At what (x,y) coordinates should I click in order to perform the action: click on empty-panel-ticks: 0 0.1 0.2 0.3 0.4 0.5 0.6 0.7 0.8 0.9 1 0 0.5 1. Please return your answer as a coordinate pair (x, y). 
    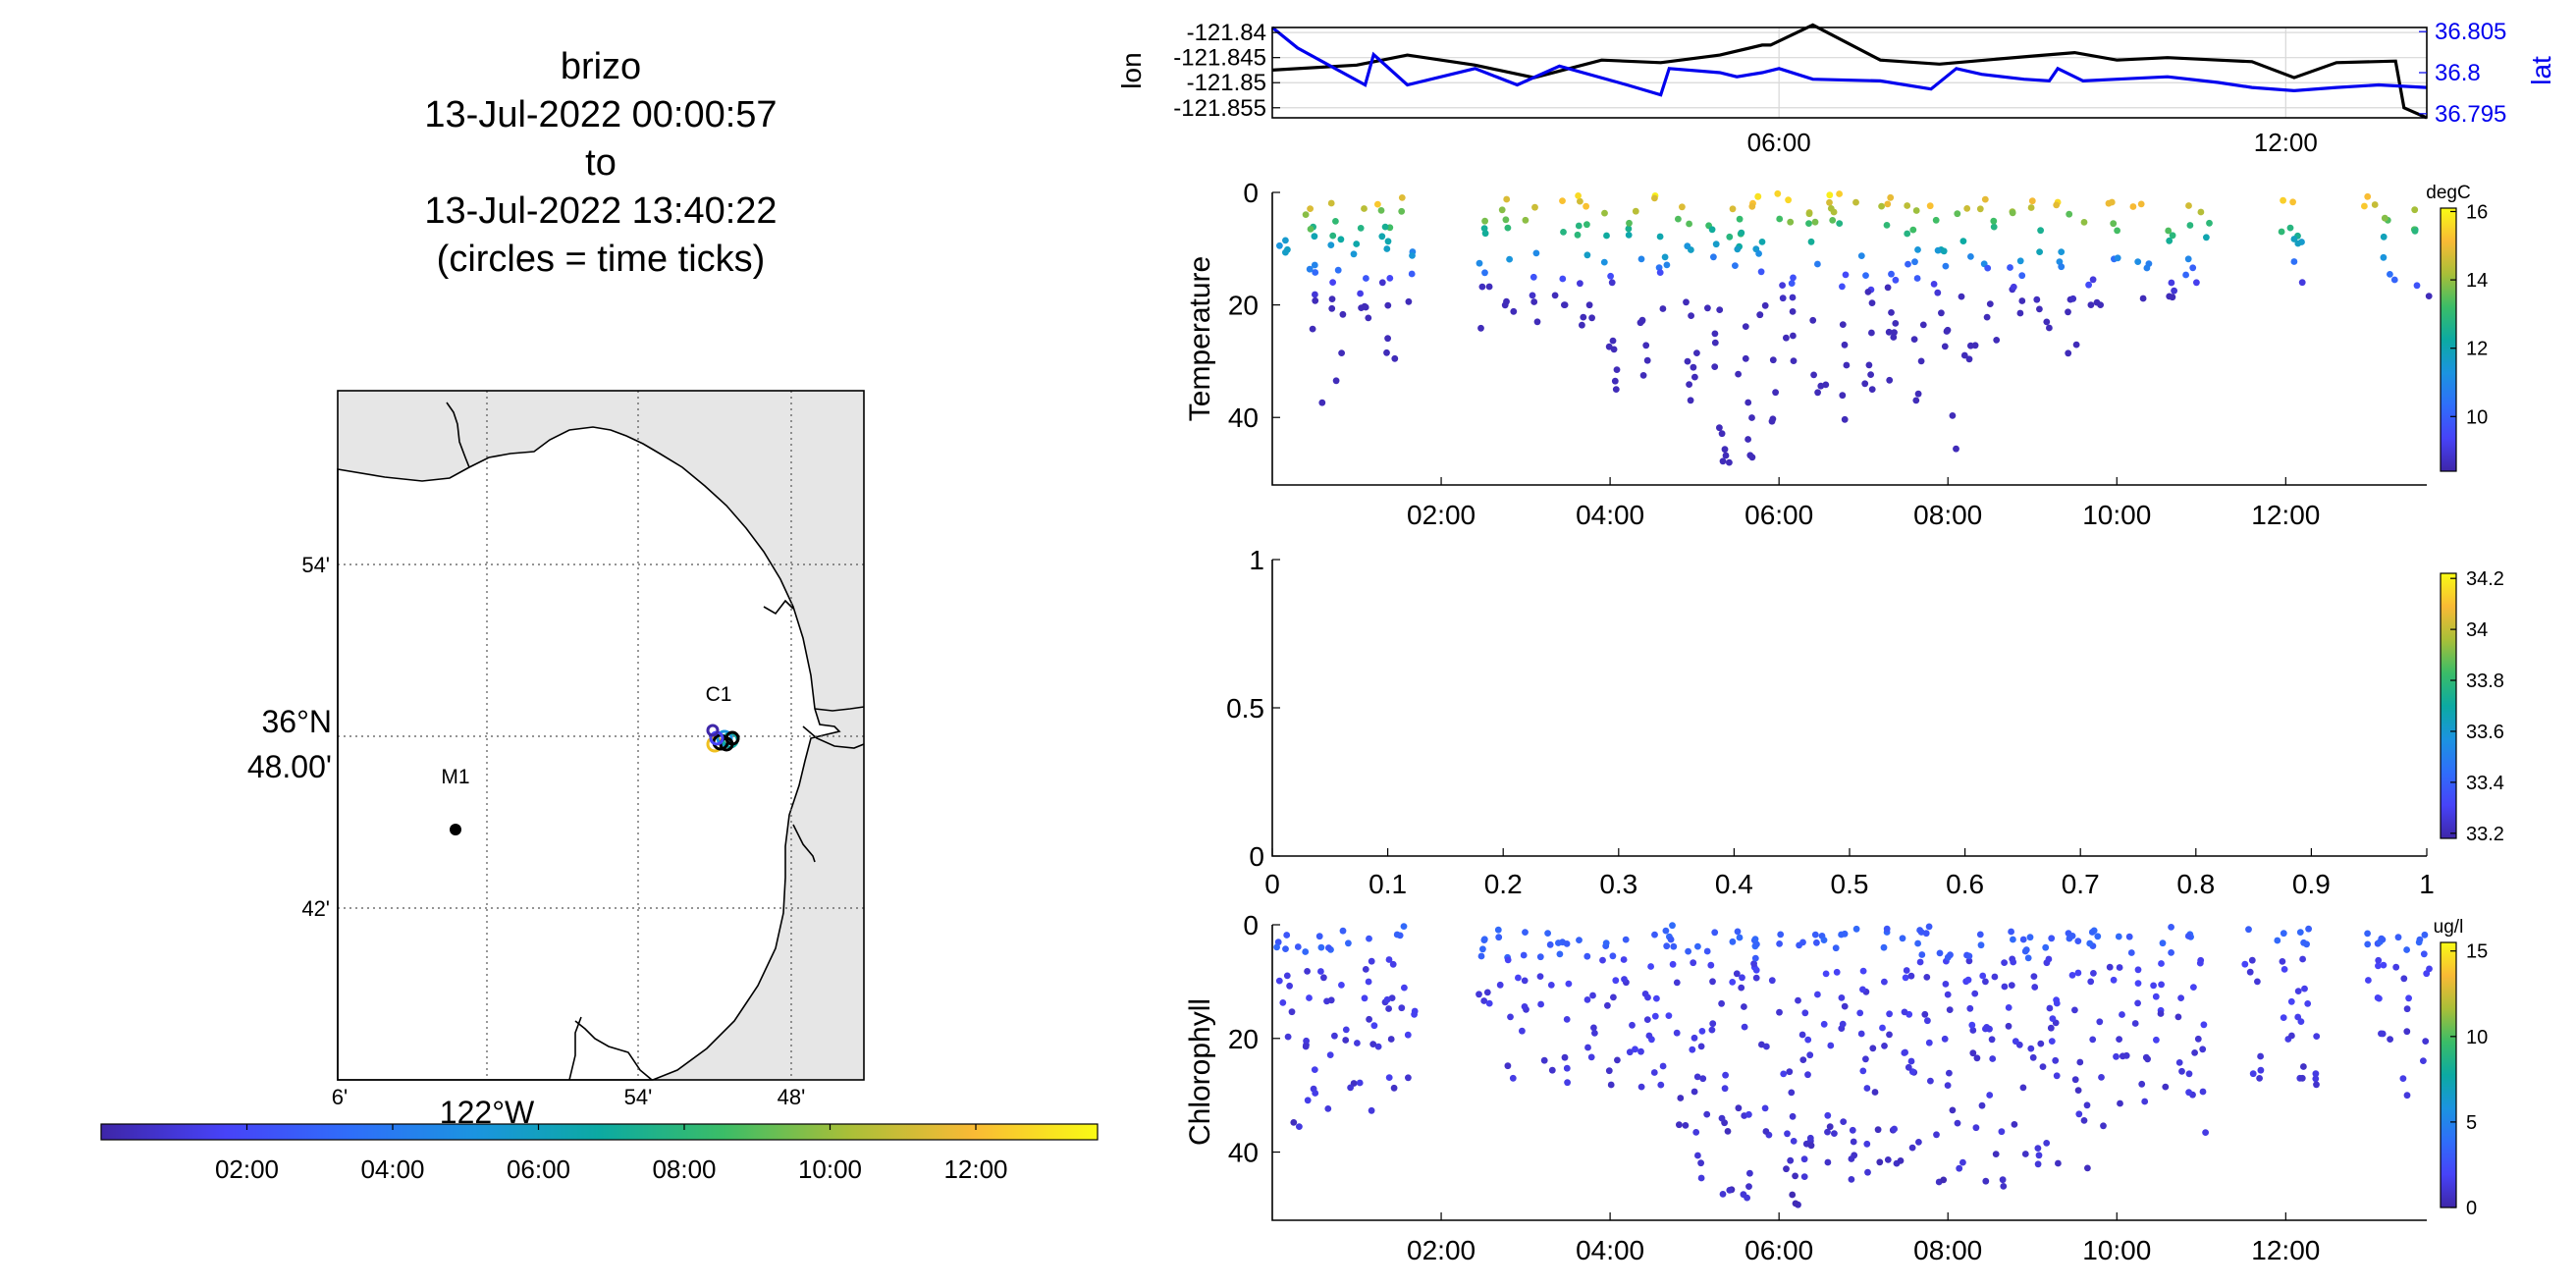
    Looking at the image, I should click on (1830, 722).